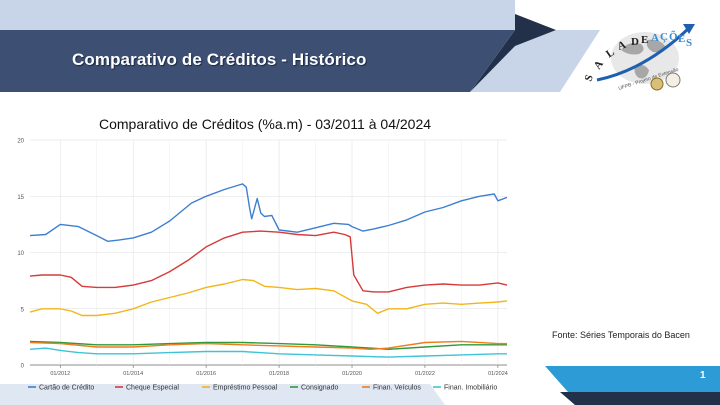 This screenshot has width=720, height=405. I want to click on x-tick-label: 01/2020, so click(352, 374).